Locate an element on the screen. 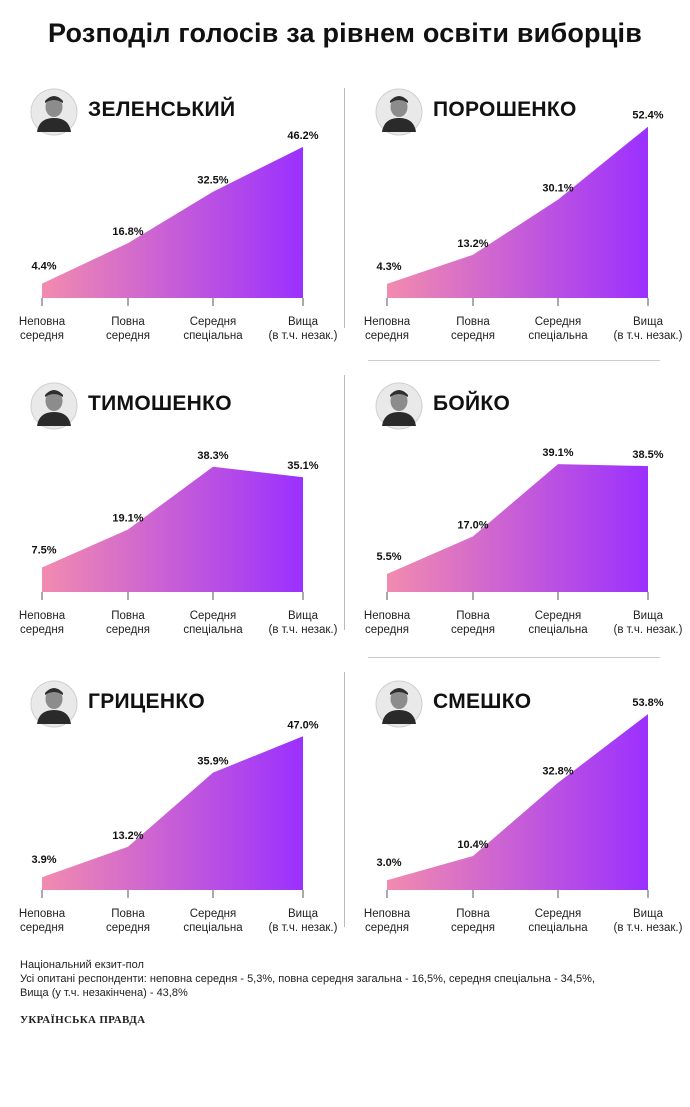  data-label: 16.8% is located at coordinates (127, 232).